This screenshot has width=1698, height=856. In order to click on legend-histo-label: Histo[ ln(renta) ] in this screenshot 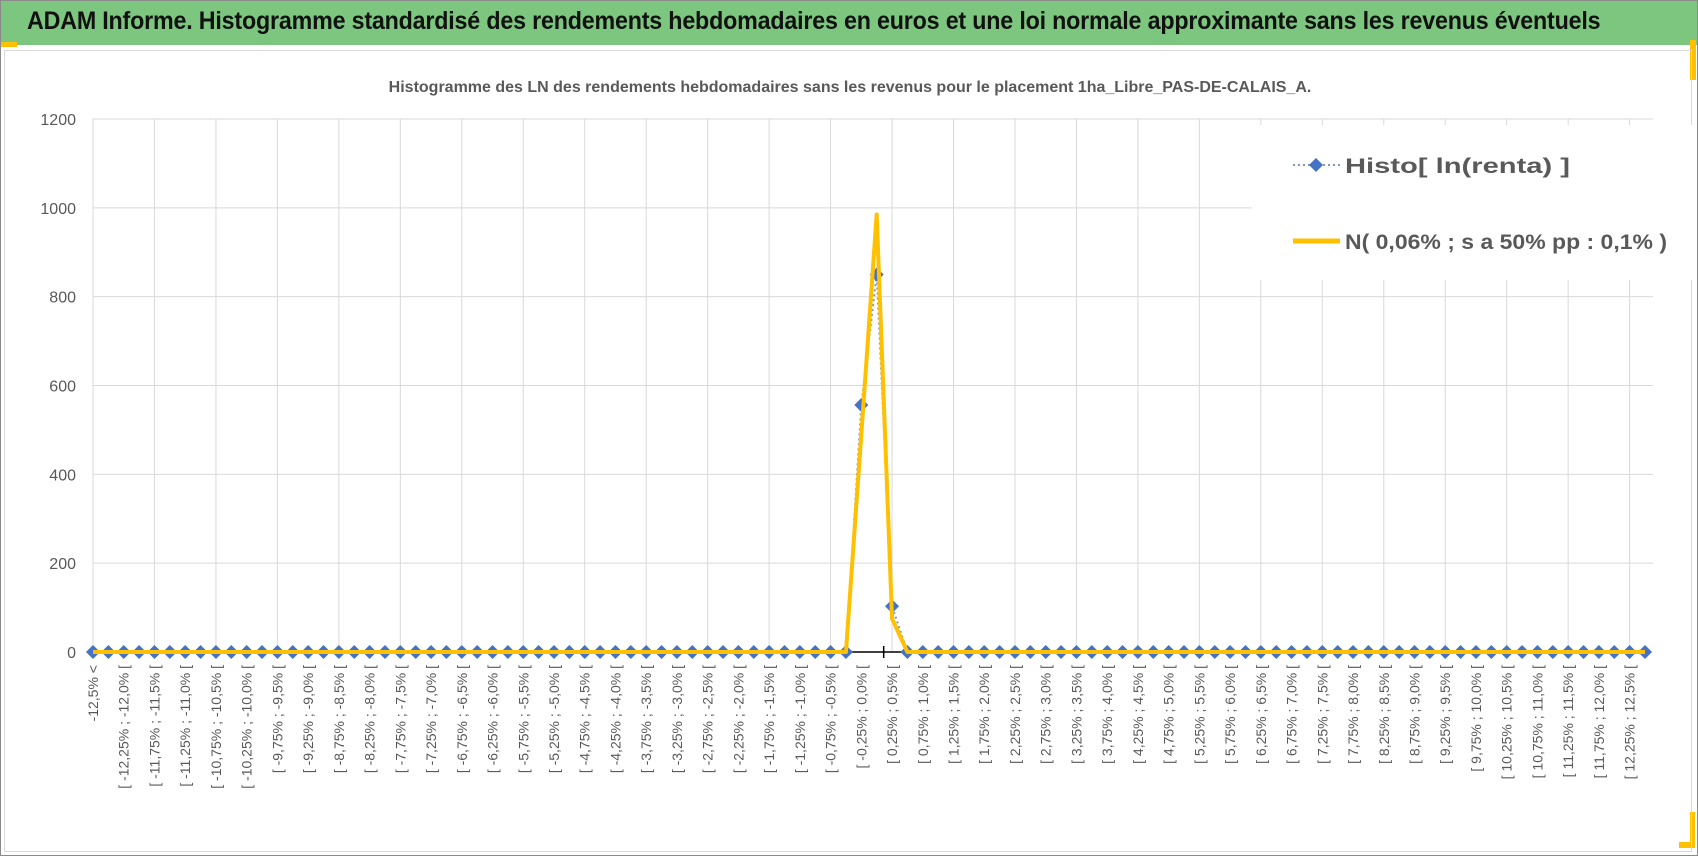, I will do `click(1457, 166)`.